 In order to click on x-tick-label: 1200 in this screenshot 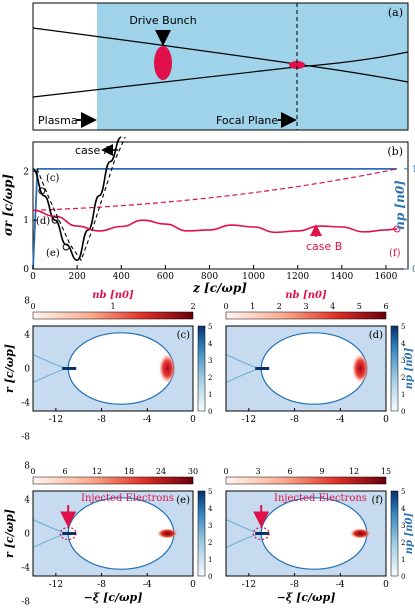, I will do `click(297, 277)`.